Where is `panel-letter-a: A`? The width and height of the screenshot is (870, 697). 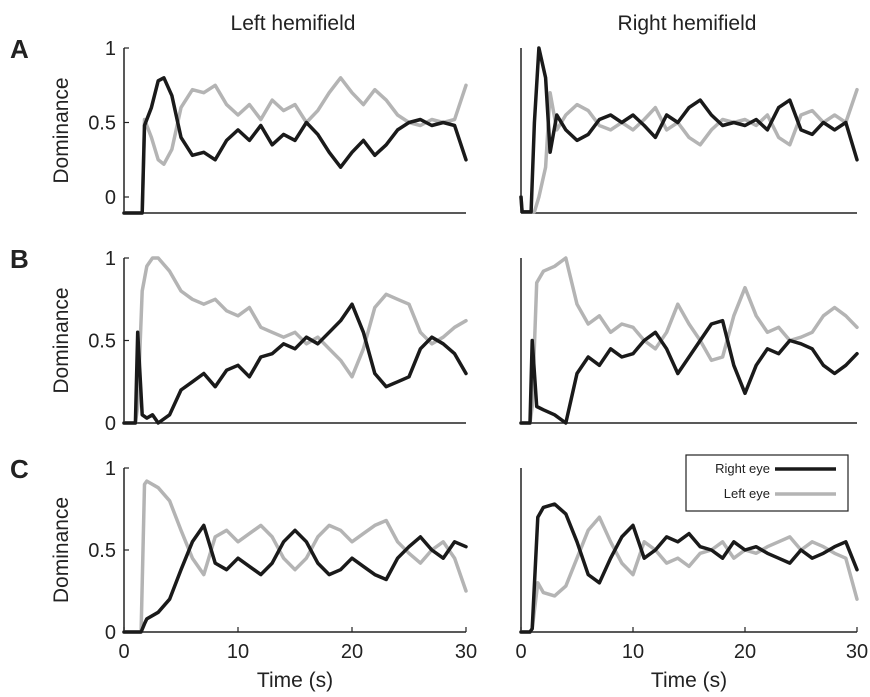 panel-letter-a: A is located at coordinates (19, 49).